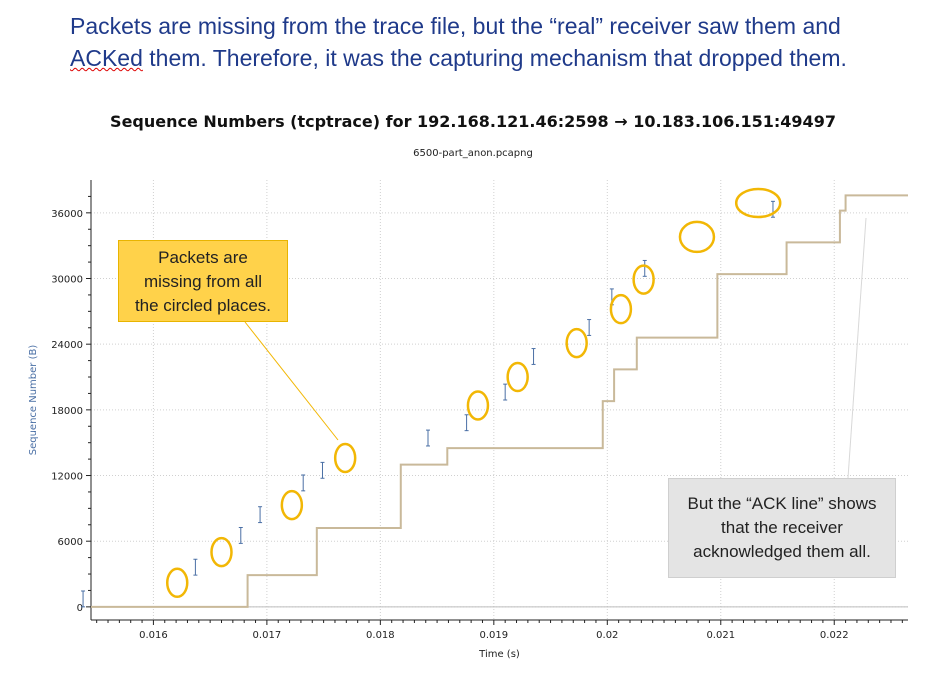  Describe the element at coordinates (203, 257) in the screenshot. I see `missing-callout-line-1: Packets are` at that location.